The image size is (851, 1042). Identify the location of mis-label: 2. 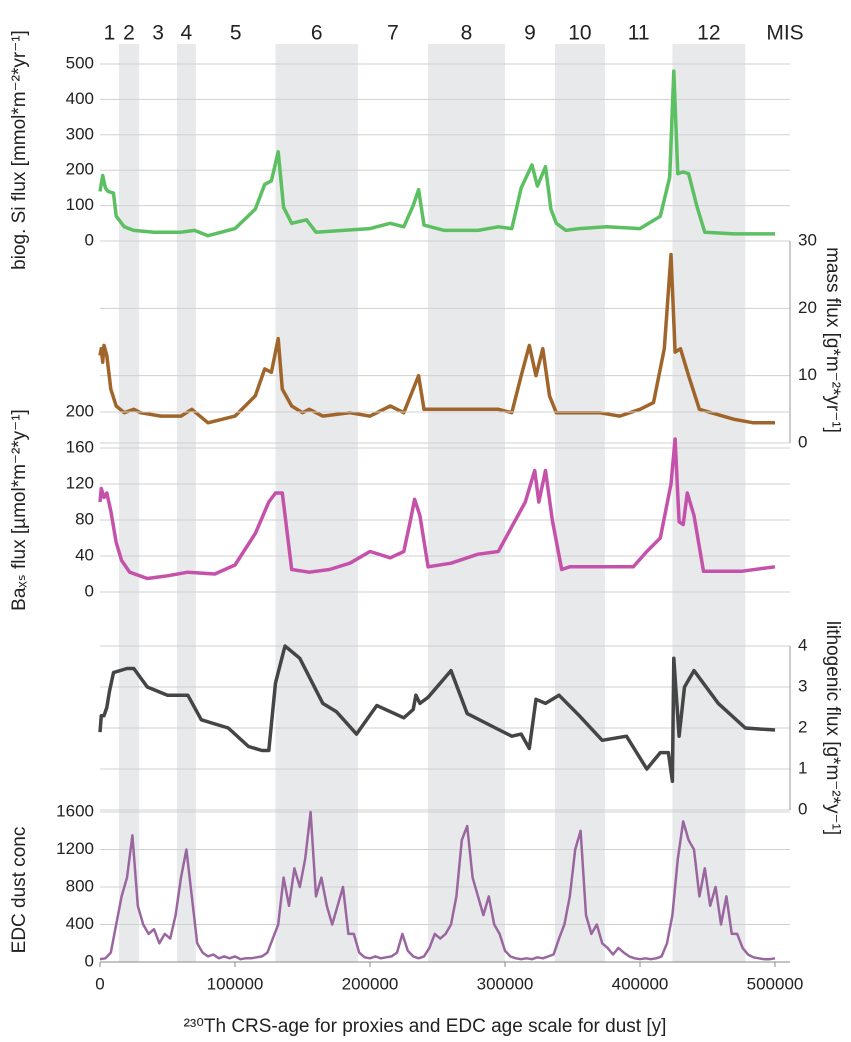
(129, 33).